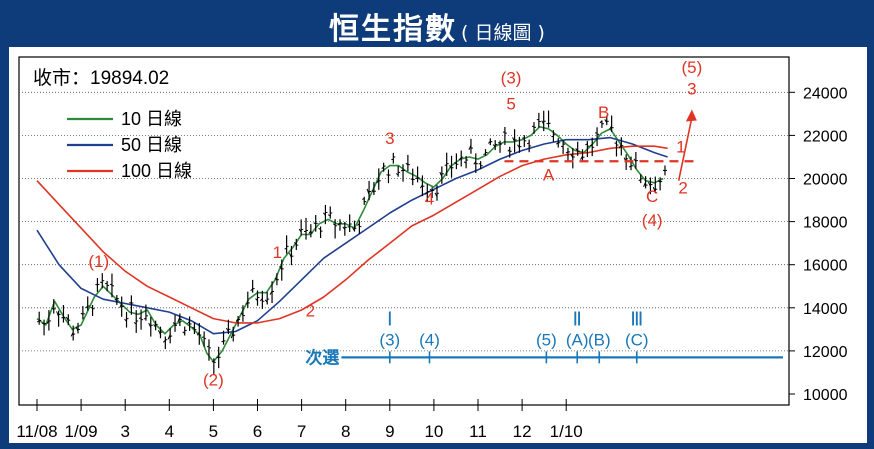 The width and height of the screenshot is (874, 449). I want to click on timeline-marker-label: (5), so click(546, 339).